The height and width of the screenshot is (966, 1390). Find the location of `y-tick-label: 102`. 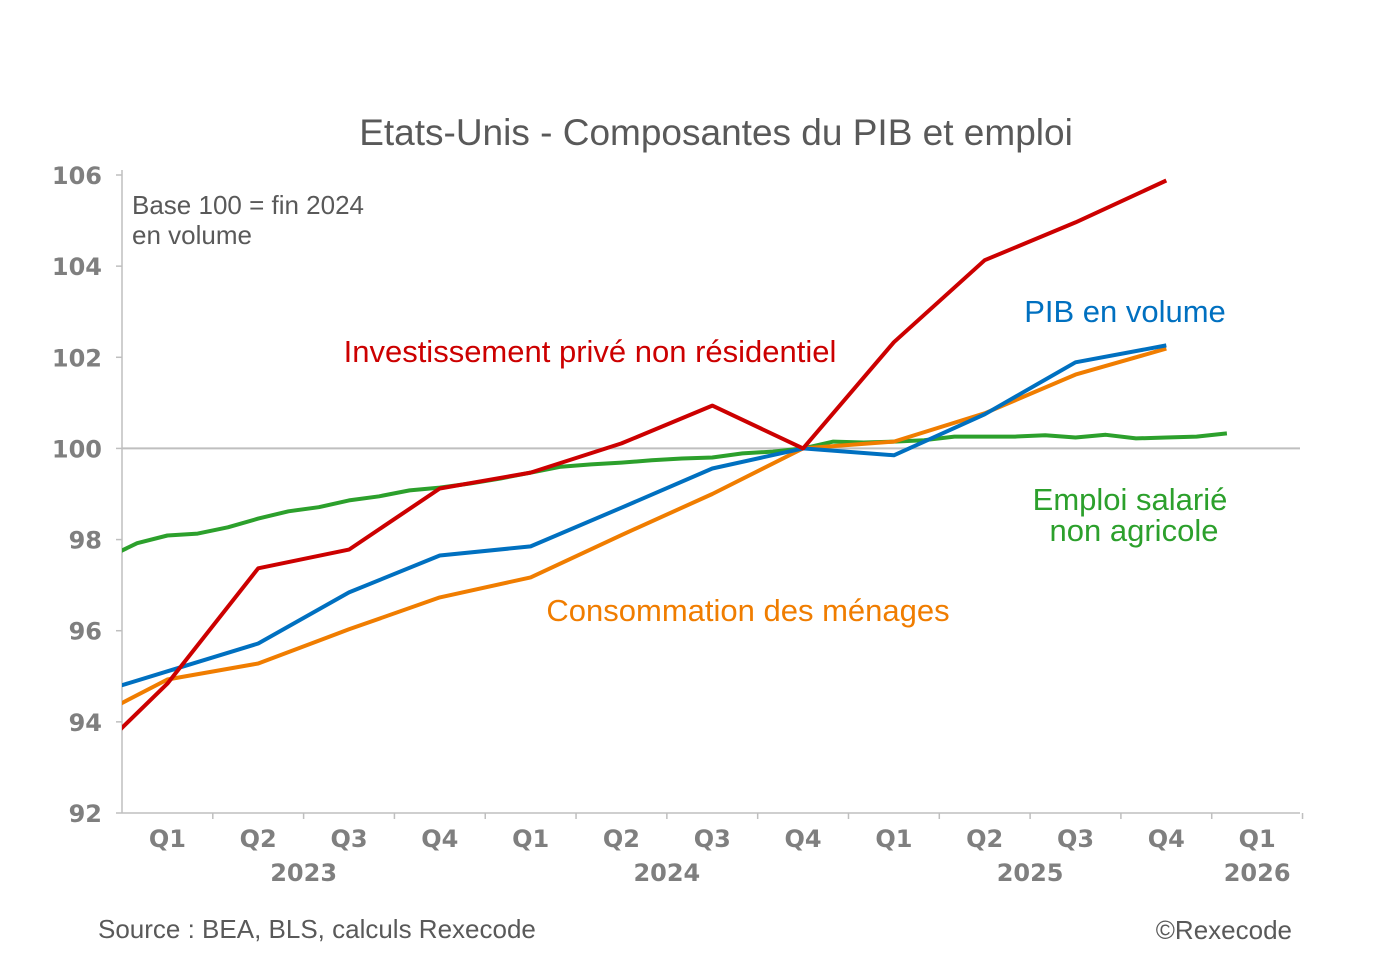

y-tick-label: 102 is located at coordinates (77, 358).